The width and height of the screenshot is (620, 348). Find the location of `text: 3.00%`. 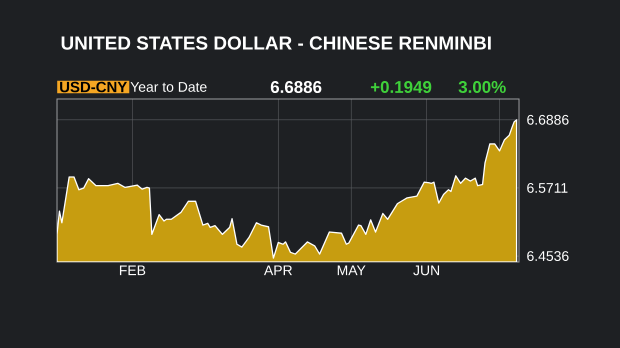

text: 3.00% is located at coordinates (482, 87).